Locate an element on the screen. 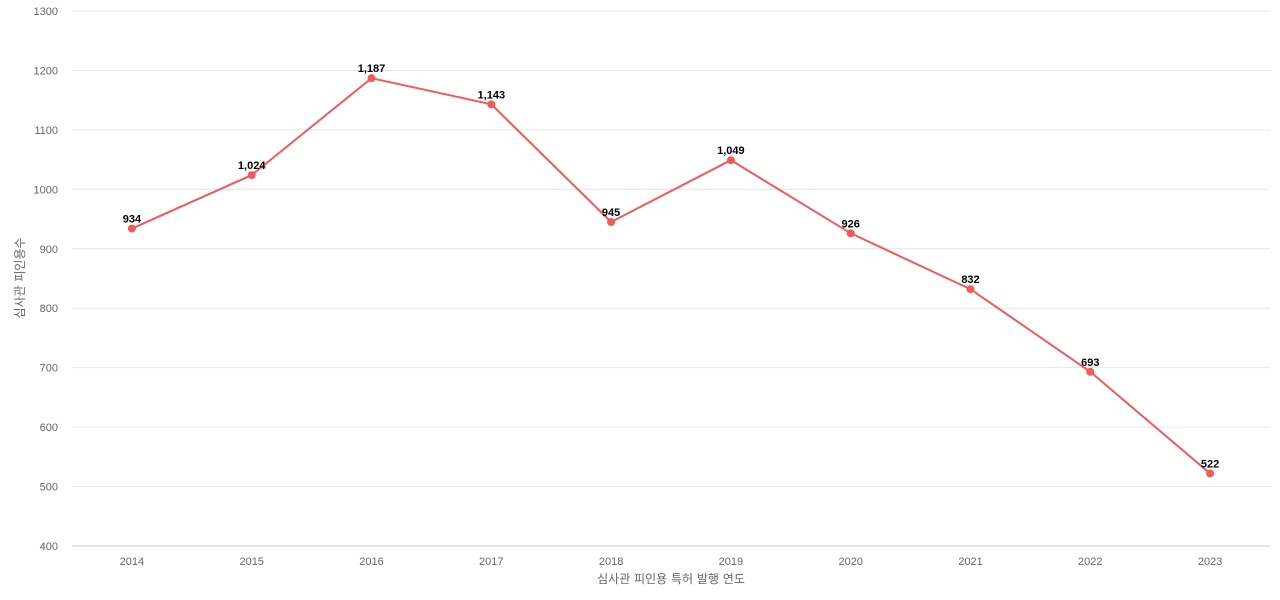 The image size is (1280, 600). y-tick-label: 400 is located at coordinates (49, 547).